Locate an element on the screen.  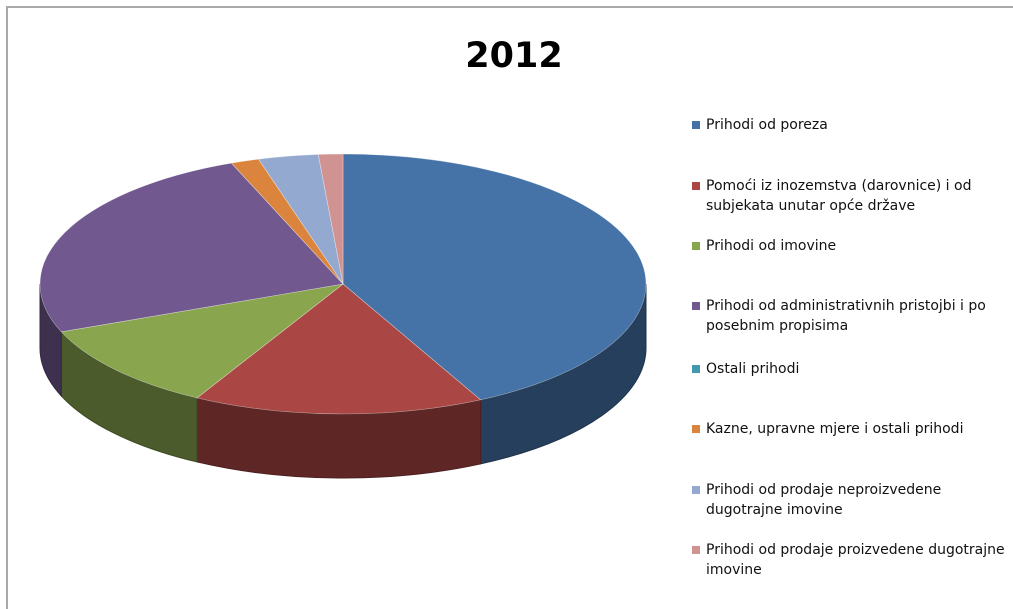
legend-label-3: Prihodi od imovine is located at coordinates (771, 246).